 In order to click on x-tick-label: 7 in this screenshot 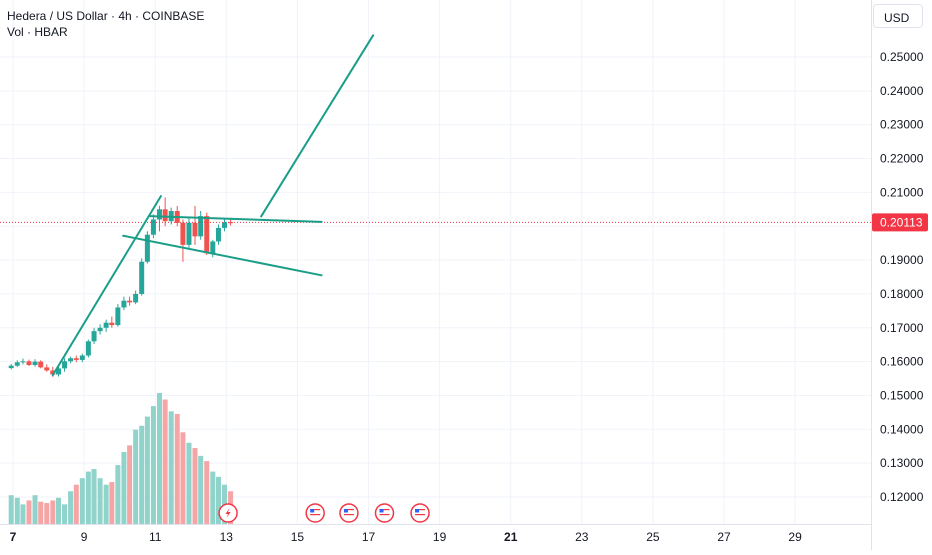, I will do `click(13, 537)`.